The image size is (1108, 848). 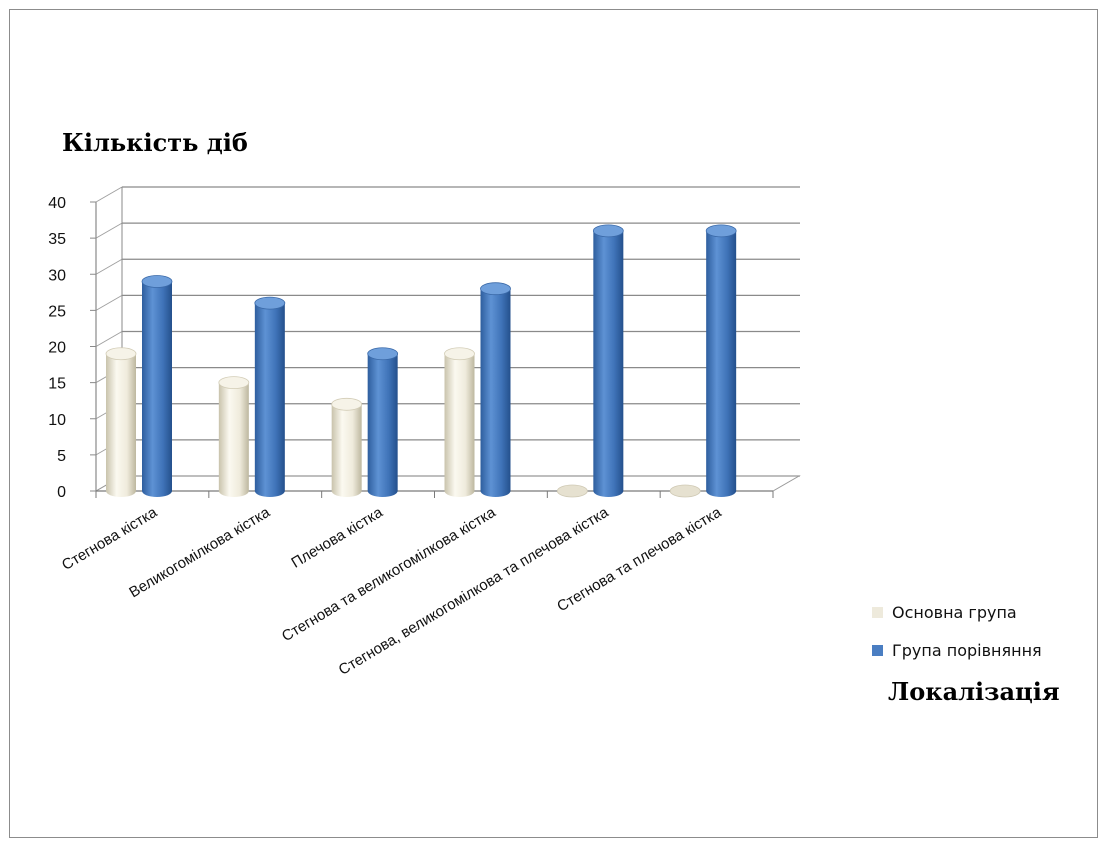 What do you see at coordinates (61, 492) in the screenshot?
I see `y-tick-label: 0` at bounding box center [61, 492].